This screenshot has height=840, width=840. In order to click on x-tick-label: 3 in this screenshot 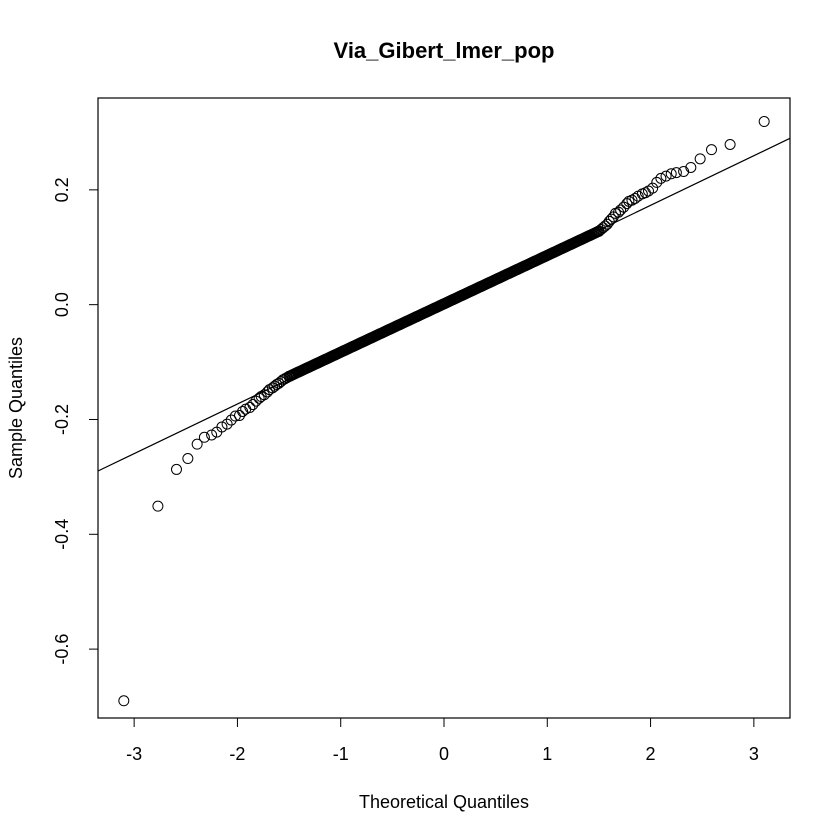, I will do `click(754, 754)`.